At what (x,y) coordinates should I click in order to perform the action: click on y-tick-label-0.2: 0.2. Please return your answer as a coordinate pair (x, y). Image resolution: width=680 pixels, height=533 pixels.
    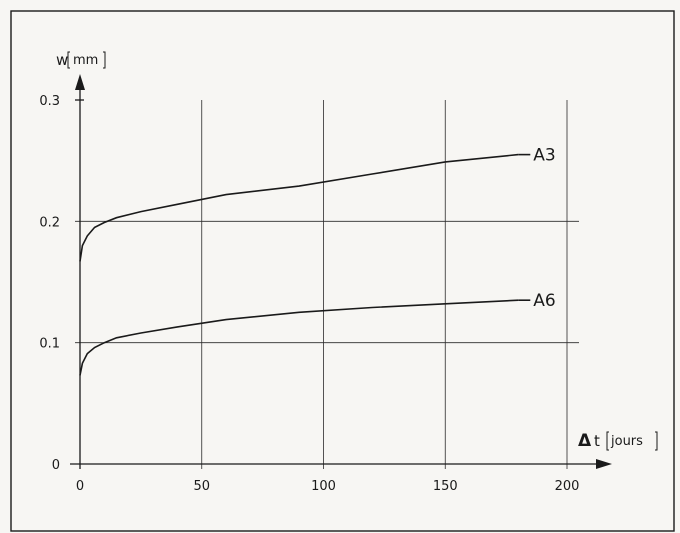
    Looking at the image, I should click on (49, 222).